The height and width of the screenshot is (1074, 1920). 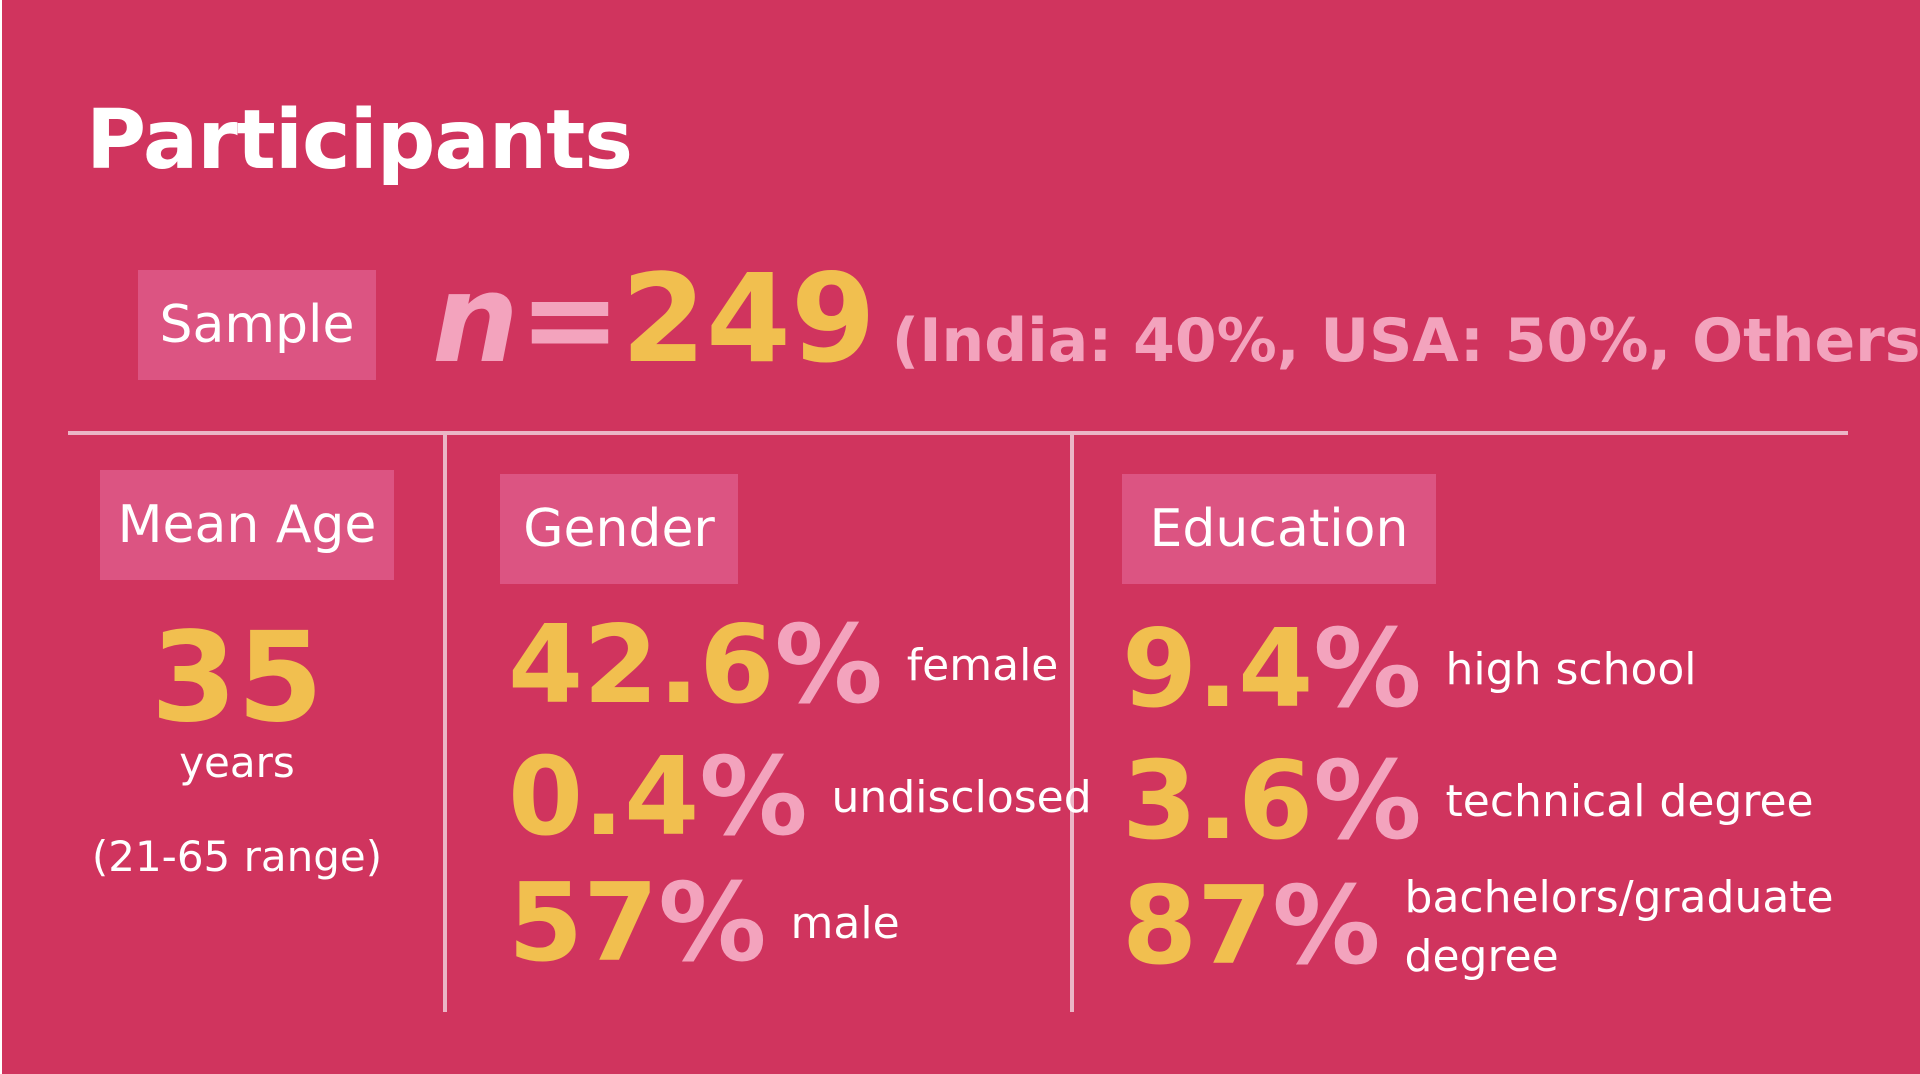 I want to click on sample-n-value: 249, so click(x=748, y=319).